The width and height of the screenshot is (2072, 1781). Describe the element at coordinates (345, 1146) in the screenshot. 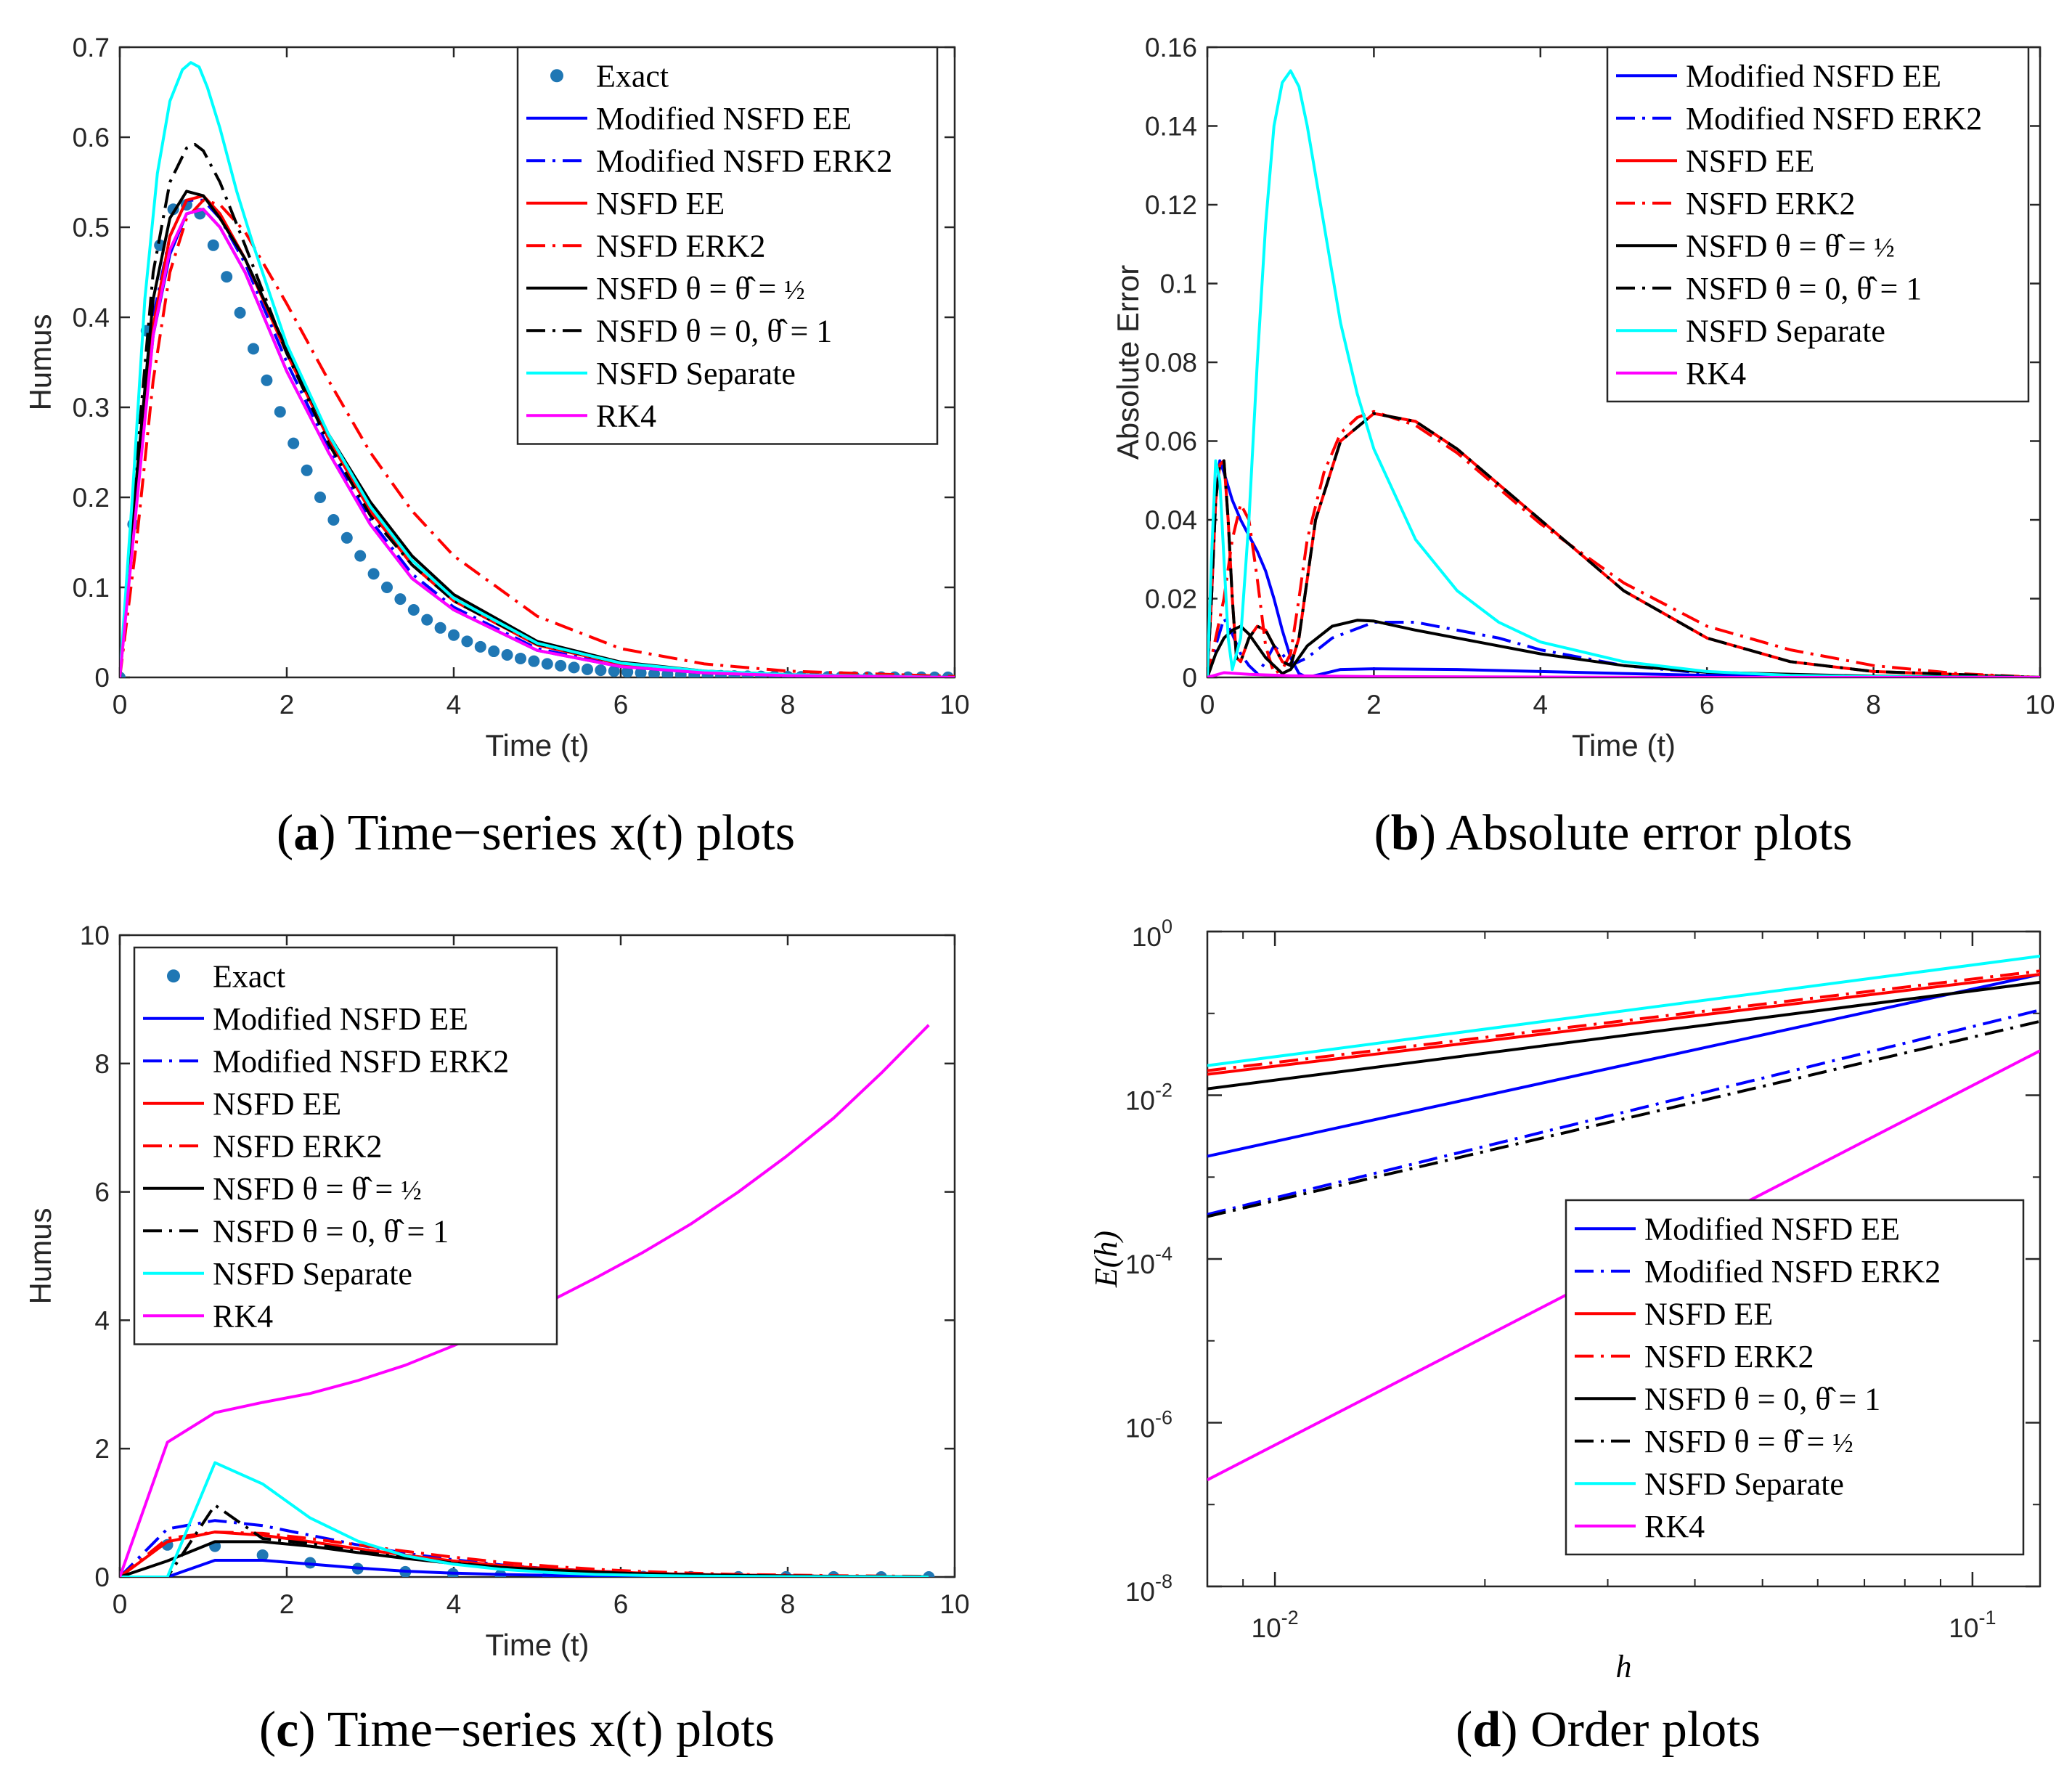

I see `legend-box-c` at that location.